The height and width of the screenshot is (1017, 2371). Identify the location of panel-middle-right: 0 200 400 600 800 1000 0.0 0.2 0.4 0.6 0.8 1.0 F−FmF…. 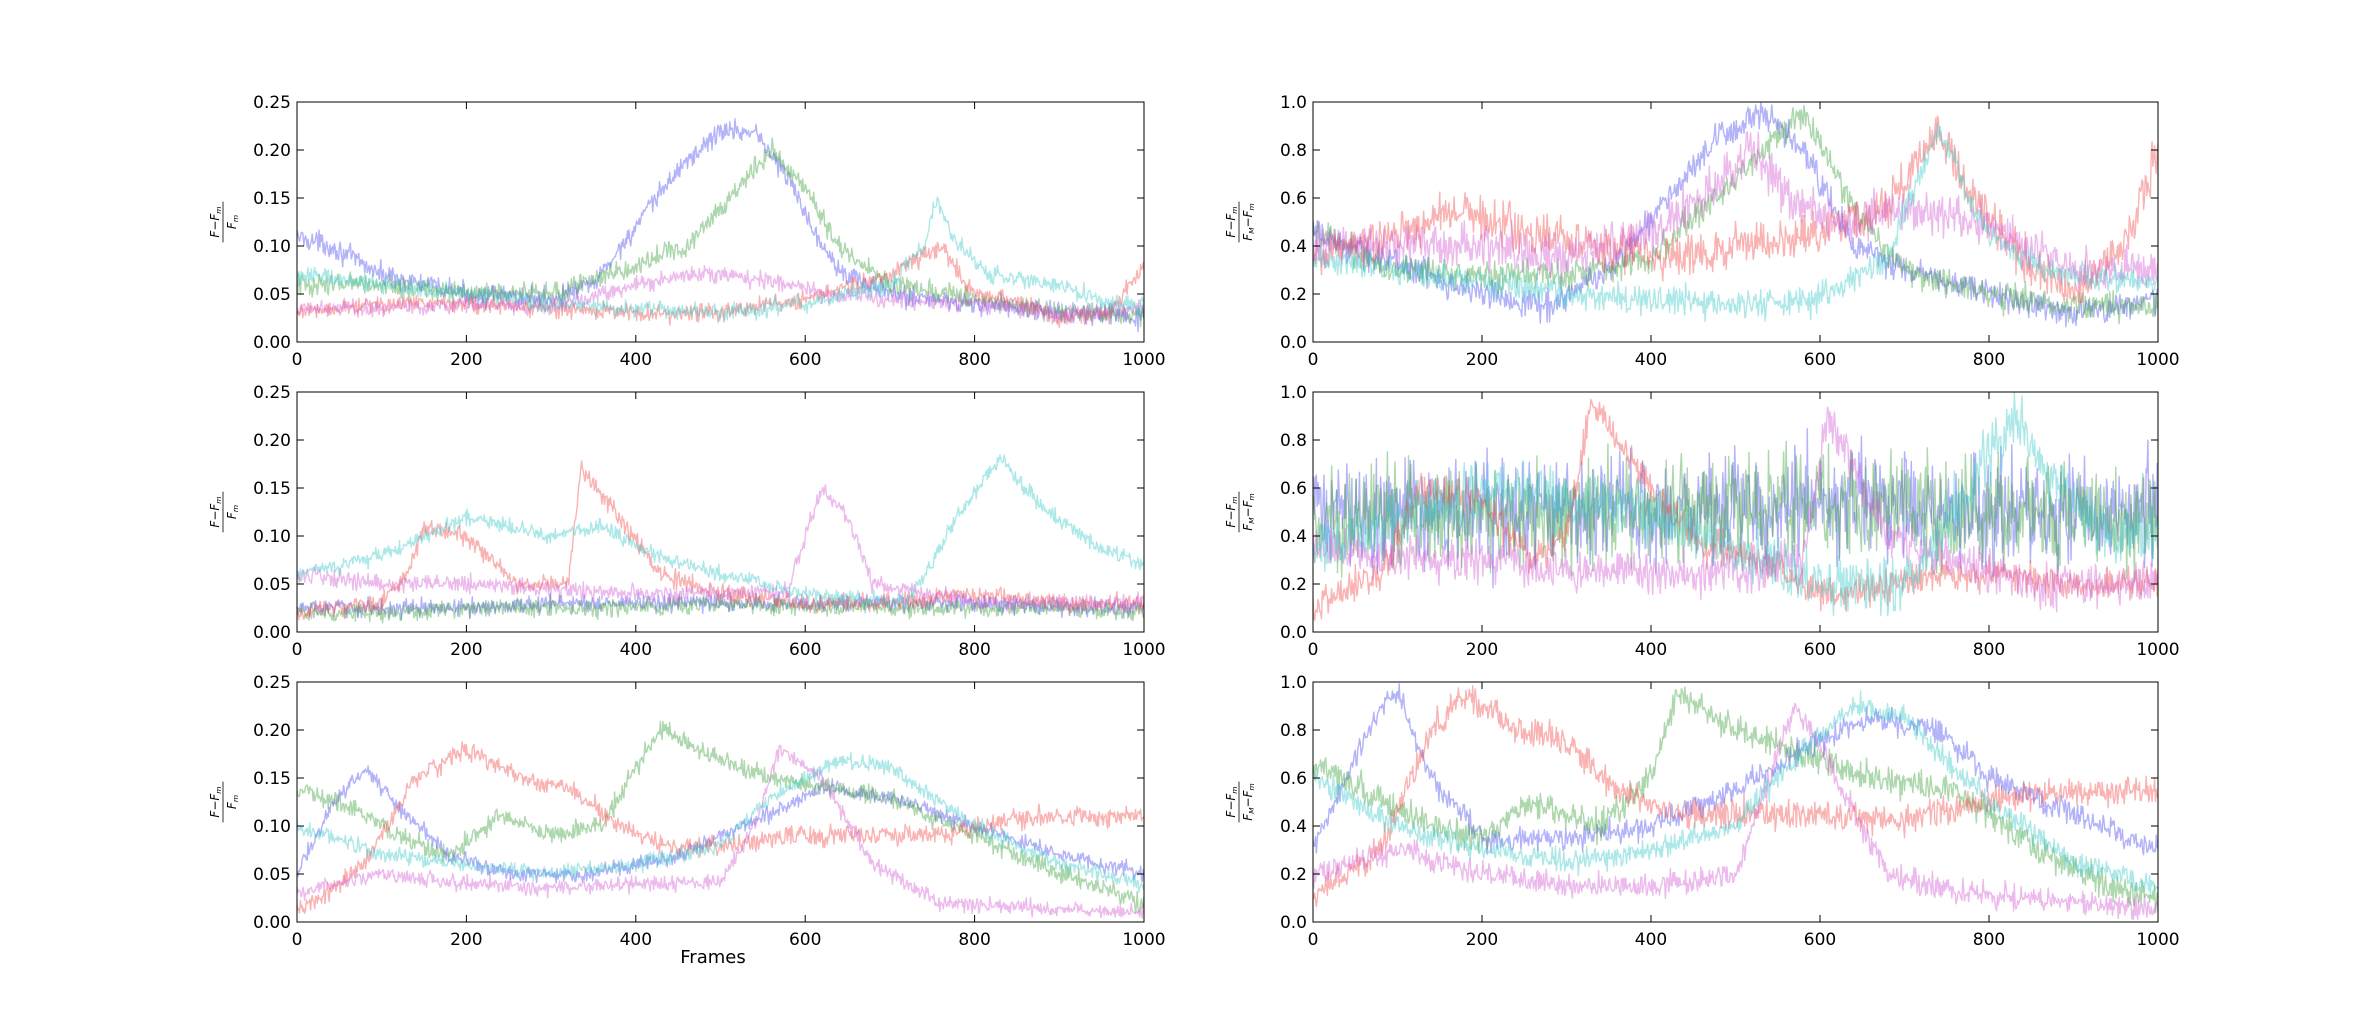
(1702, 521).